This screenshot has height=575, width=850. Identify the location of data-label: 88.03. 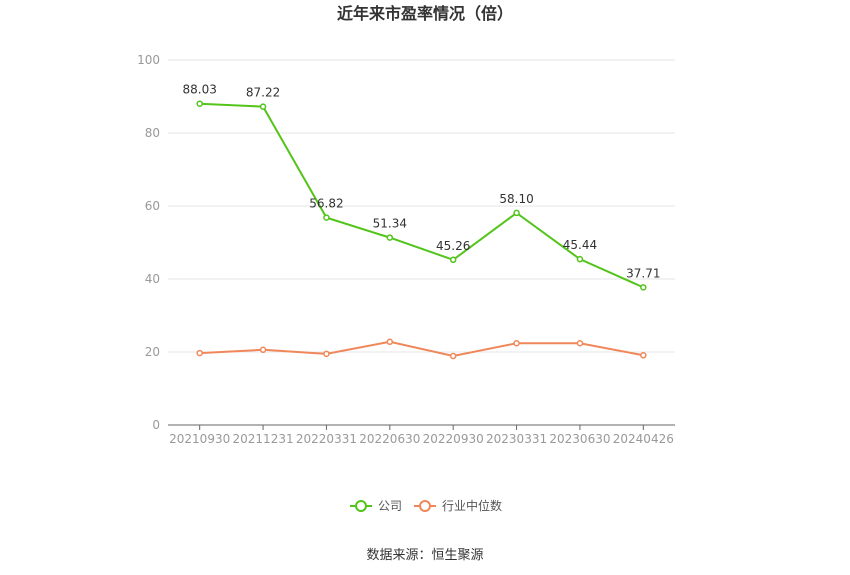
(200, 90).